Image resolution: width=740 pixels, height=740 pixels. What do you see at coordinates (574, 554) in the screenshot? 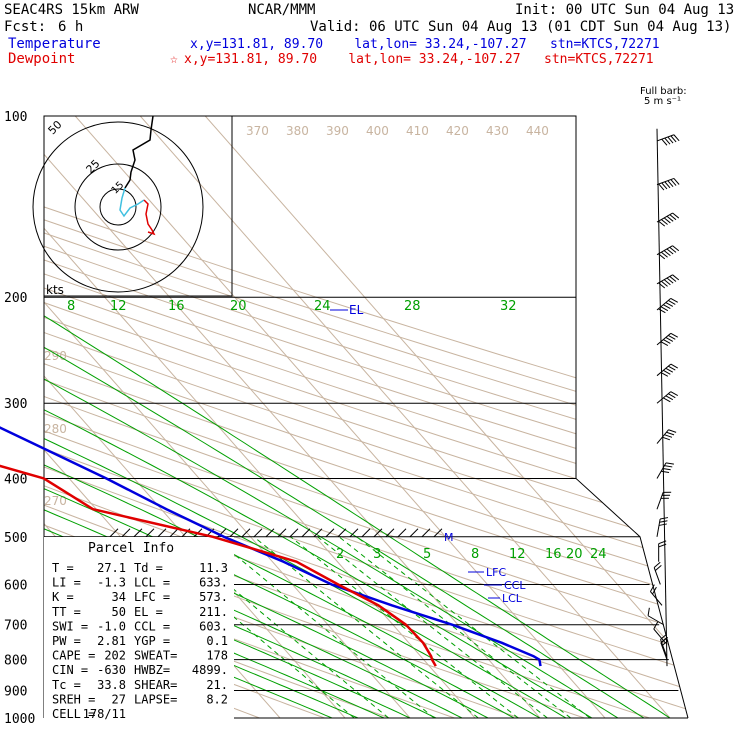
I see `mixing-ratio-label: 20` at bounding box center [574, 554].